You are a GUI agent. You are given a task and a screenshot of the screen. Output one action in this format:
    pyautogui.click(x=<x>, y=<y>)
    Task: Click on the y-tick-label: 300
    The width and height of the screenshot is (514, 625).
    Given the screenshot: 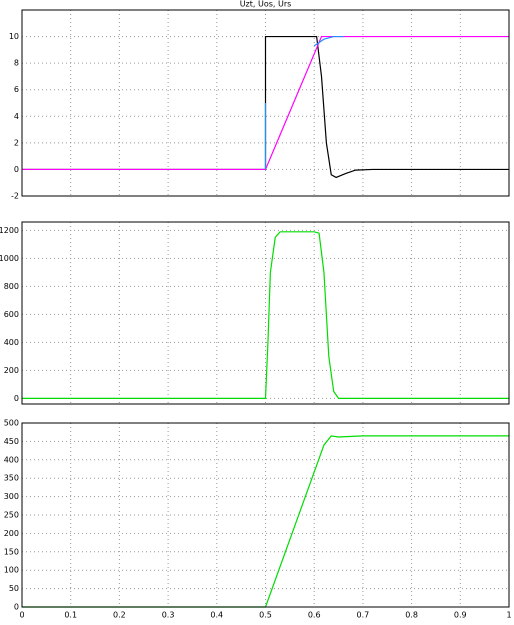 What is the action you would take?
    pyautogui.click(x=11, y=496)
    